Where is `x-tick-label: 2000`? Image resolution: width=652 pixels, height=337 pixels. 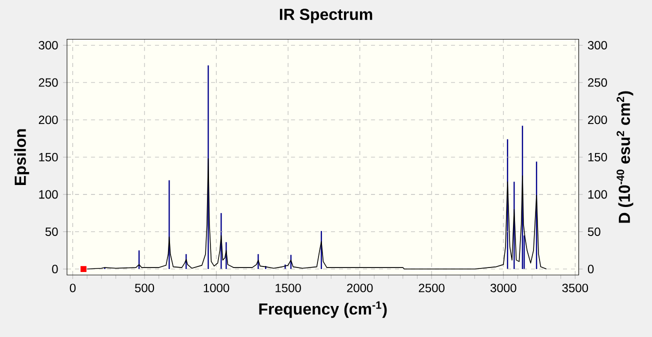 x-tick-label: 2000 is located at coordinates (360, 288).